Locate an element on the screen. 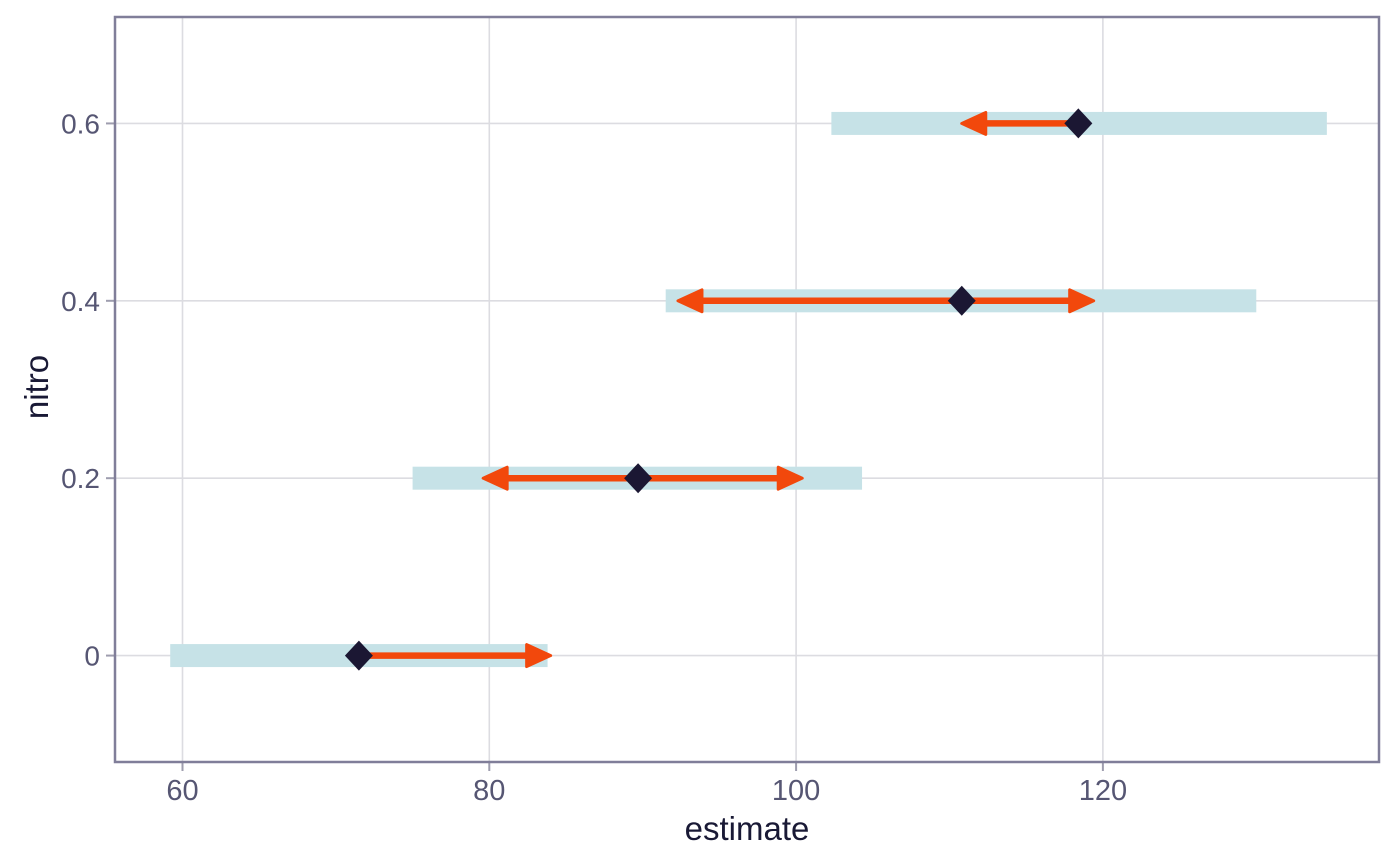 Image resolution: width=1400 pixels, height=866 pixels. x-tick-label: 80 is located at coordinates (489, 791).